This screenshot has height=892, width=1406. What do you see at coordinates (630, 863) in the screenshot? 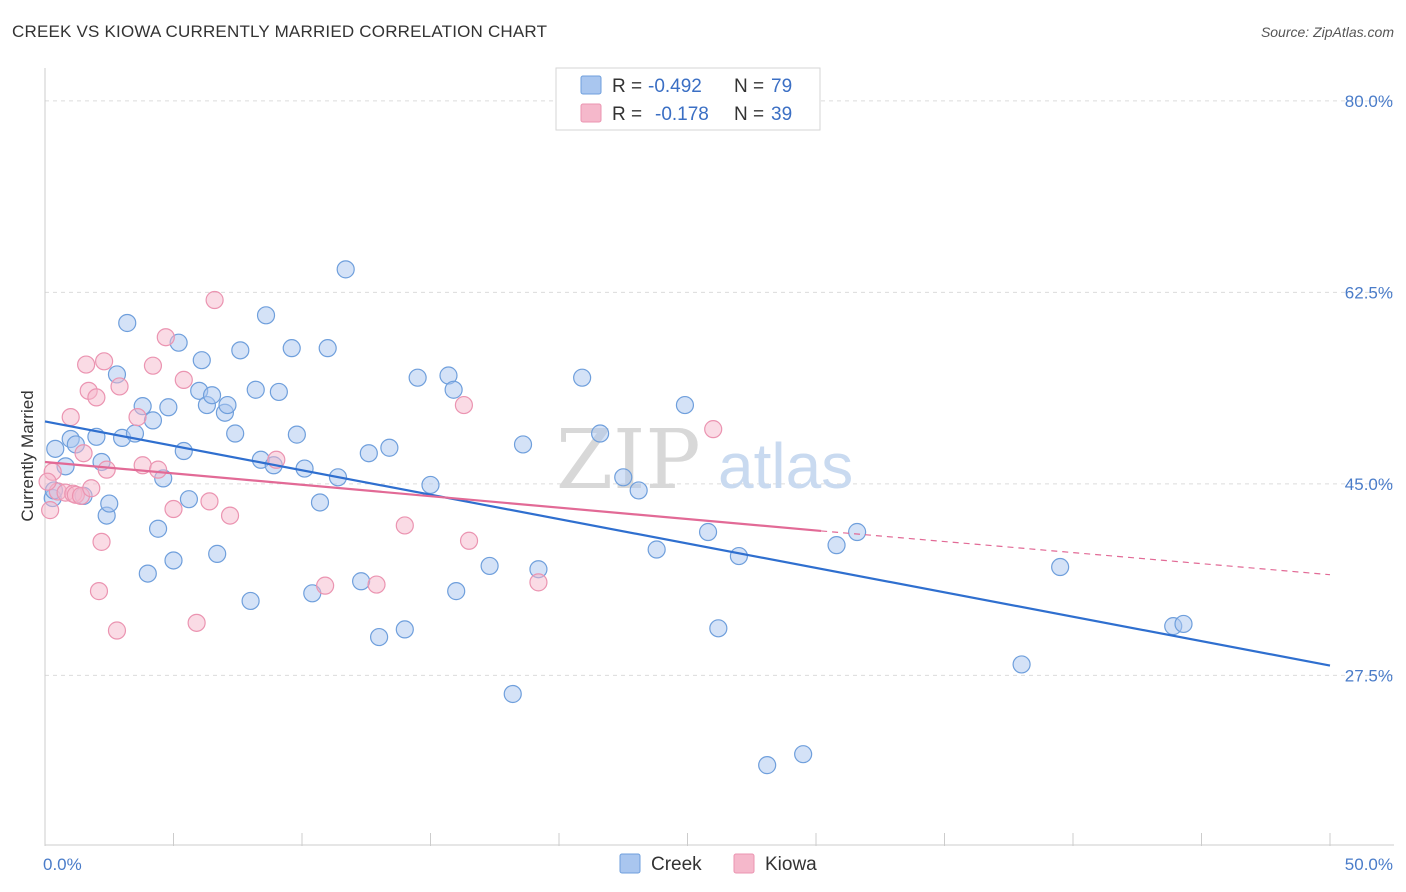
I see `bottom-legend-swatch-creek` at bounding box center [630, 863].